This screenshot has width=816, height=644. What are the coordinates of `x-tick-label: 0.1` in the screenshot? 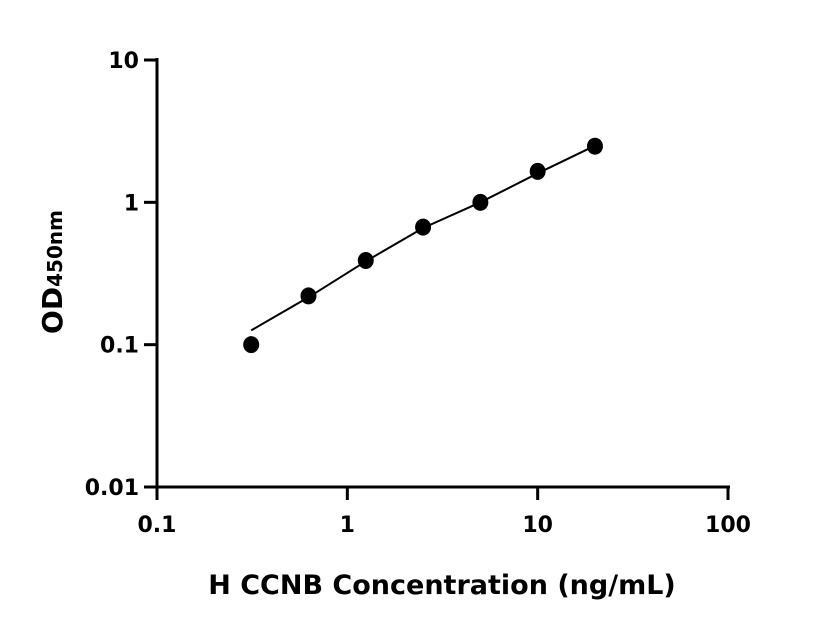 It's located at (157, 525).